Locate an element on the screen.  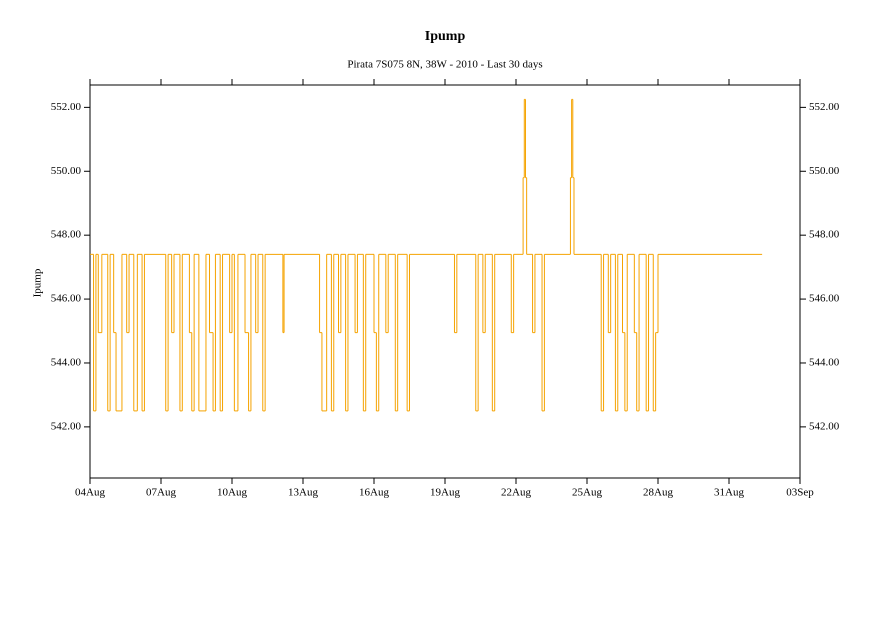
x-tick-label: 25Aug is located at coordinates (587, 493).